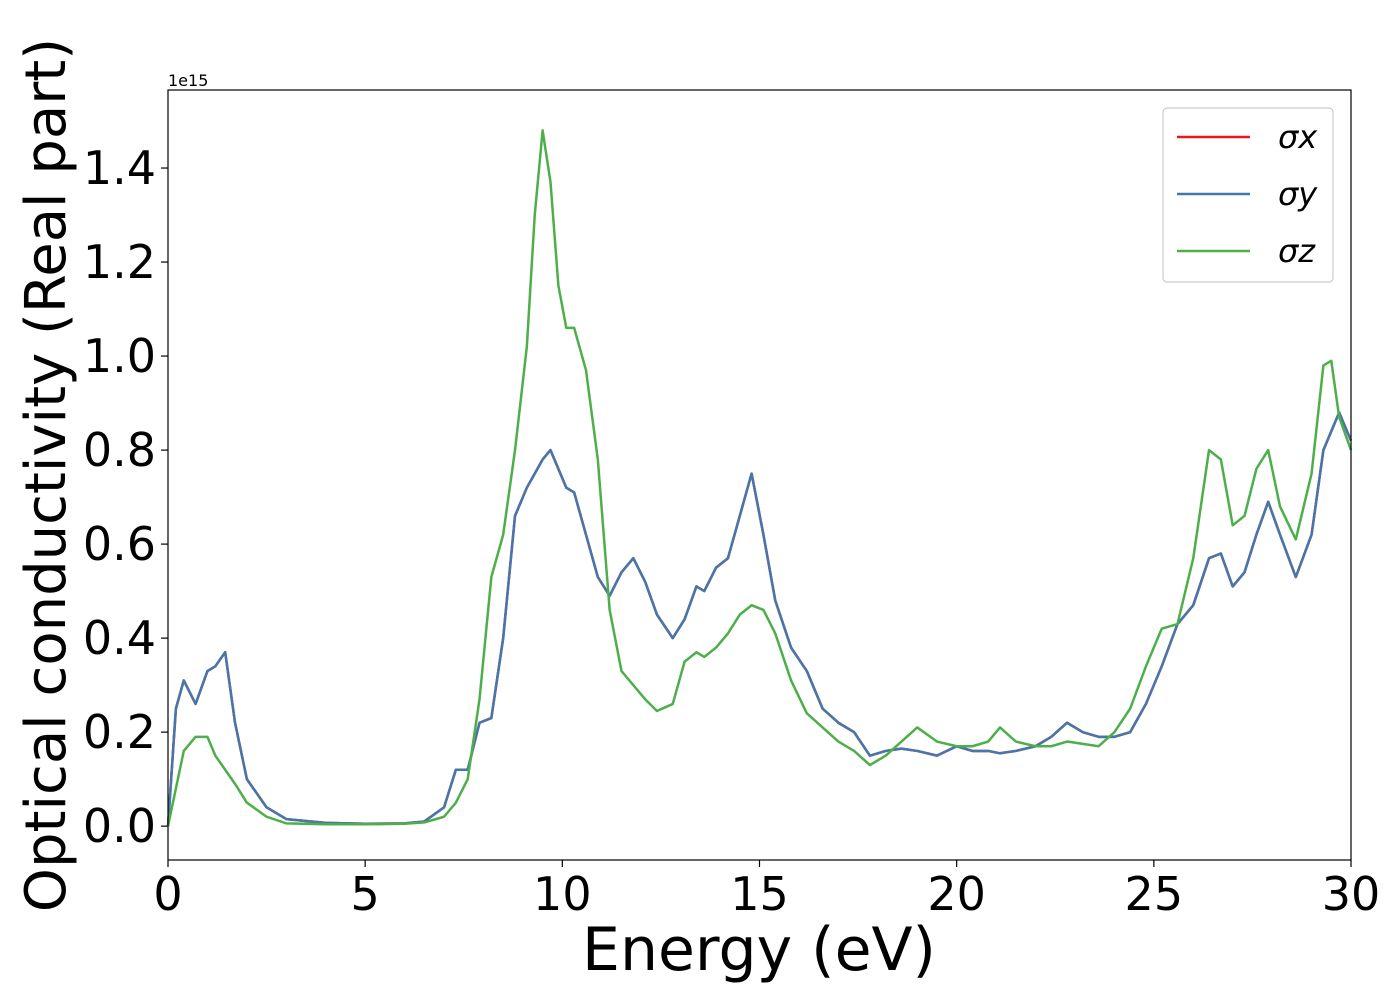 The height and width of the screenshot is (1000, 1400). Describe the element at coordinates (1298, 194) in the screenshot. I see `legend-label: σy` at that location.